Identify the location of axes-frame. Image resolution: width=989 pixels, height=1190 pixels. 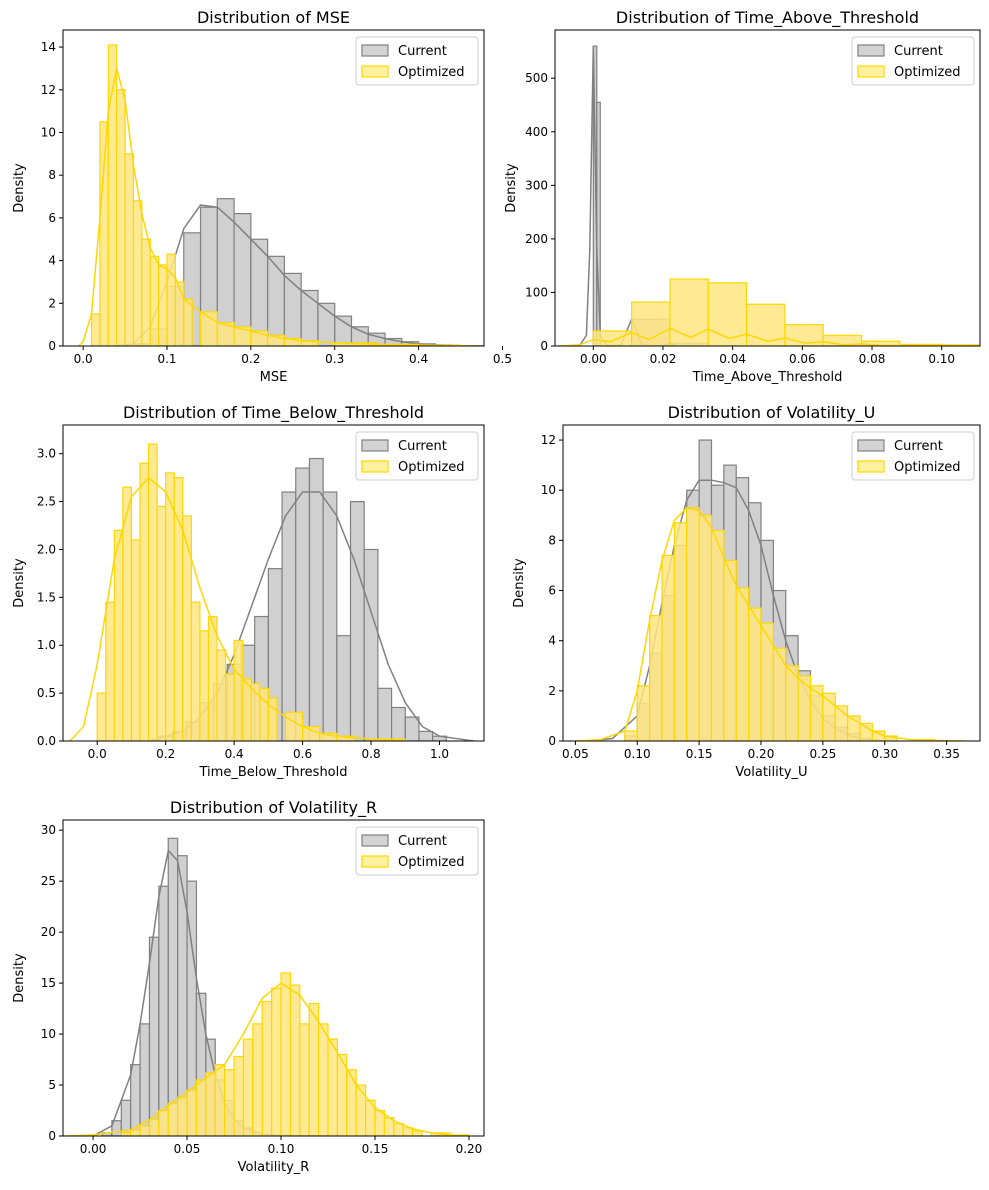
(273, 188).